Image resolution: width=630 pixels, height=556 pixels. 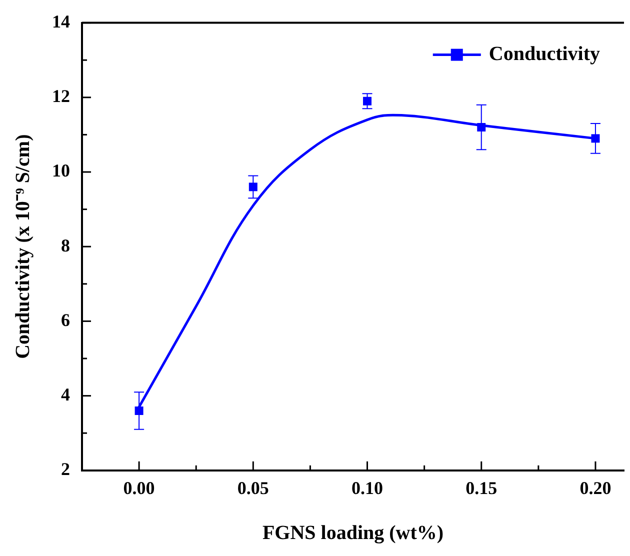 I want to click on x-tick-label: 0.05, so click(x=253, y=488).